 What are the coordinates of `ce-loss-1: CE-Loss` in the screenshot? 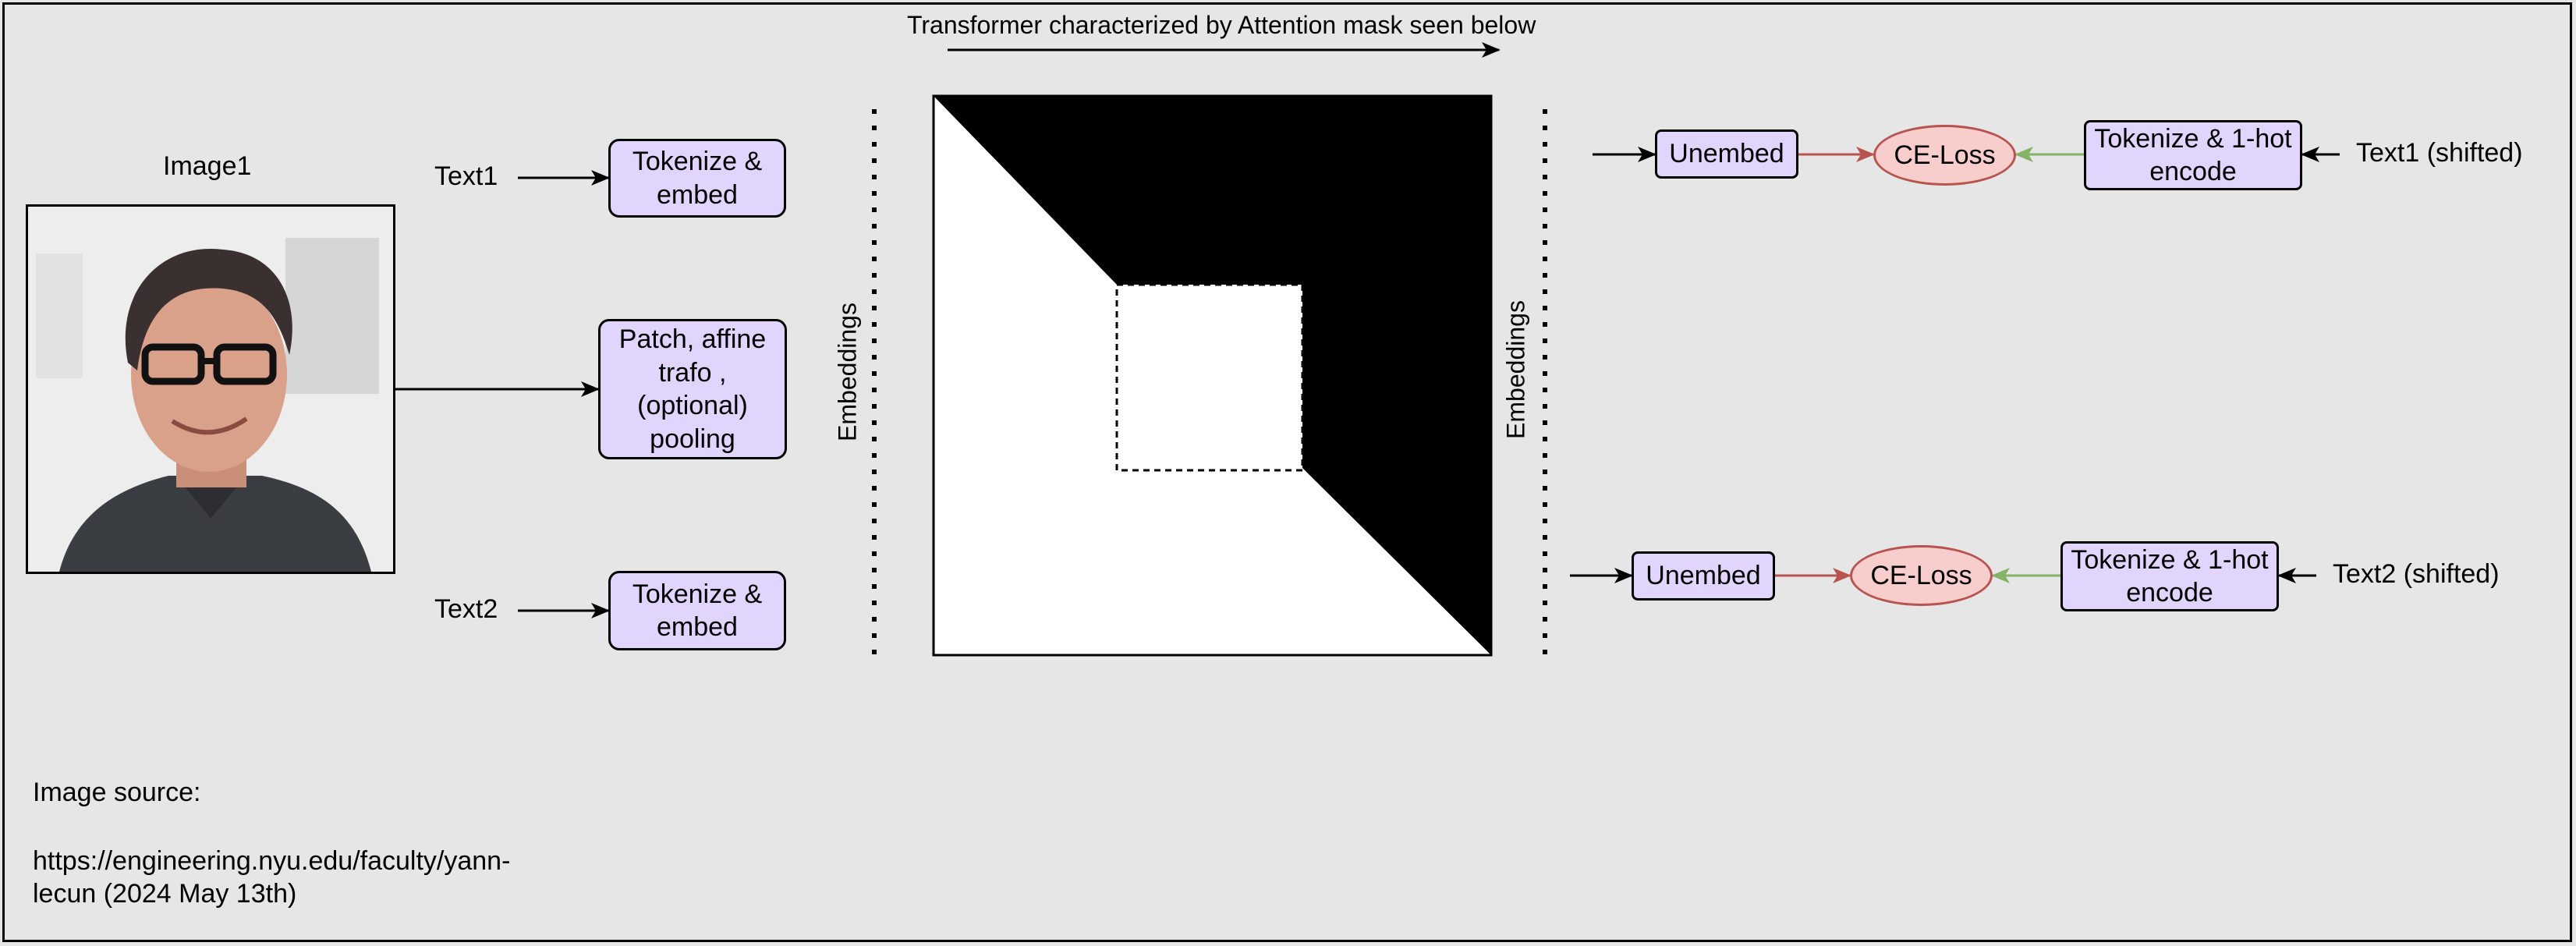 It's located at (1944, 155).